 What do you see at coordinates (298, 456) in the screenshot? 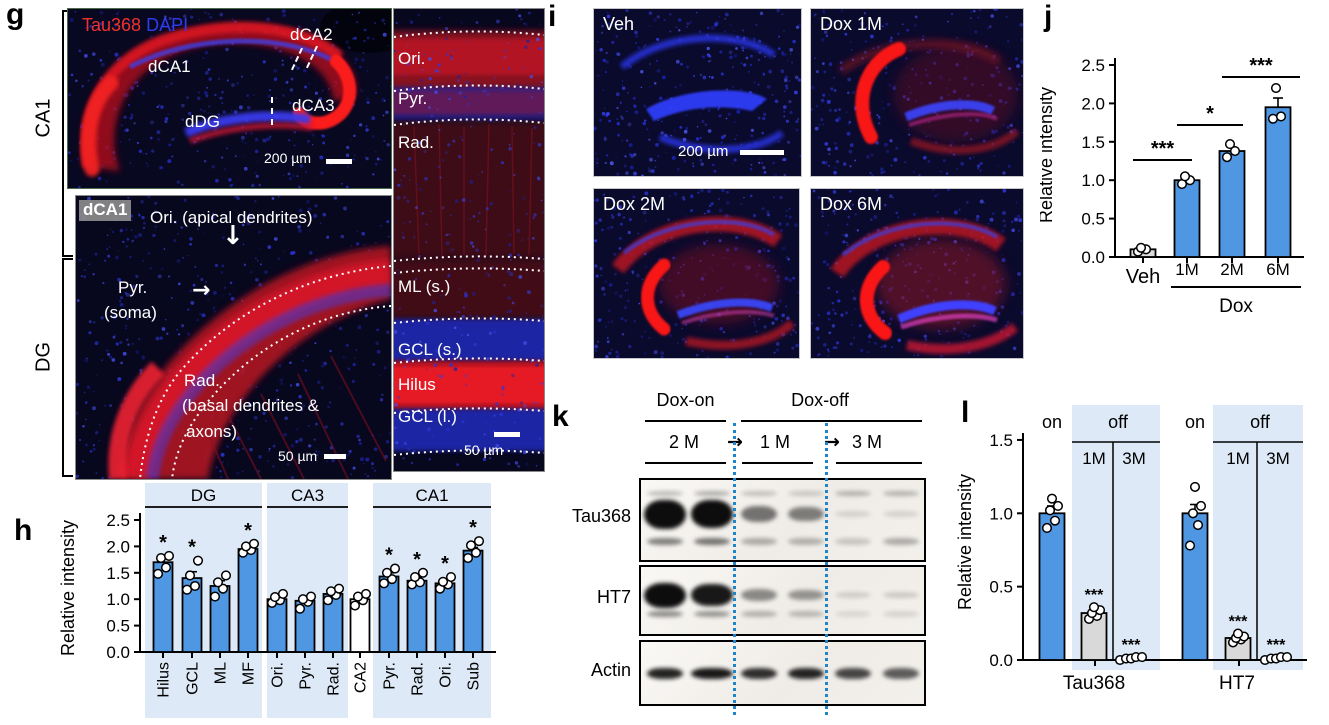
I see `scalebar-label-50um: 50 µm` at bounding box center [298, 456].